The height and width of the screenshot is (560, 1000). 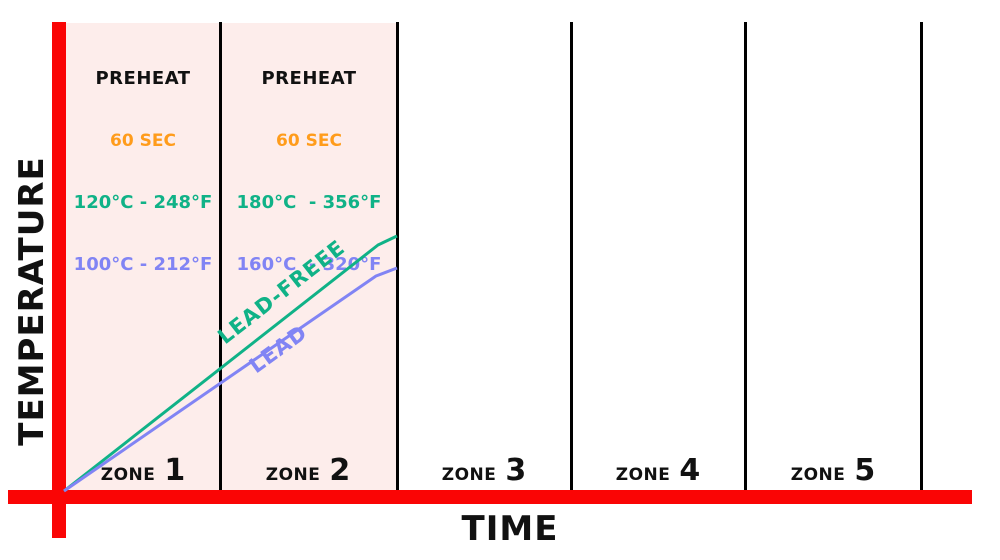 I want to click on zone4-number: 4, so click(x=690, y=470).